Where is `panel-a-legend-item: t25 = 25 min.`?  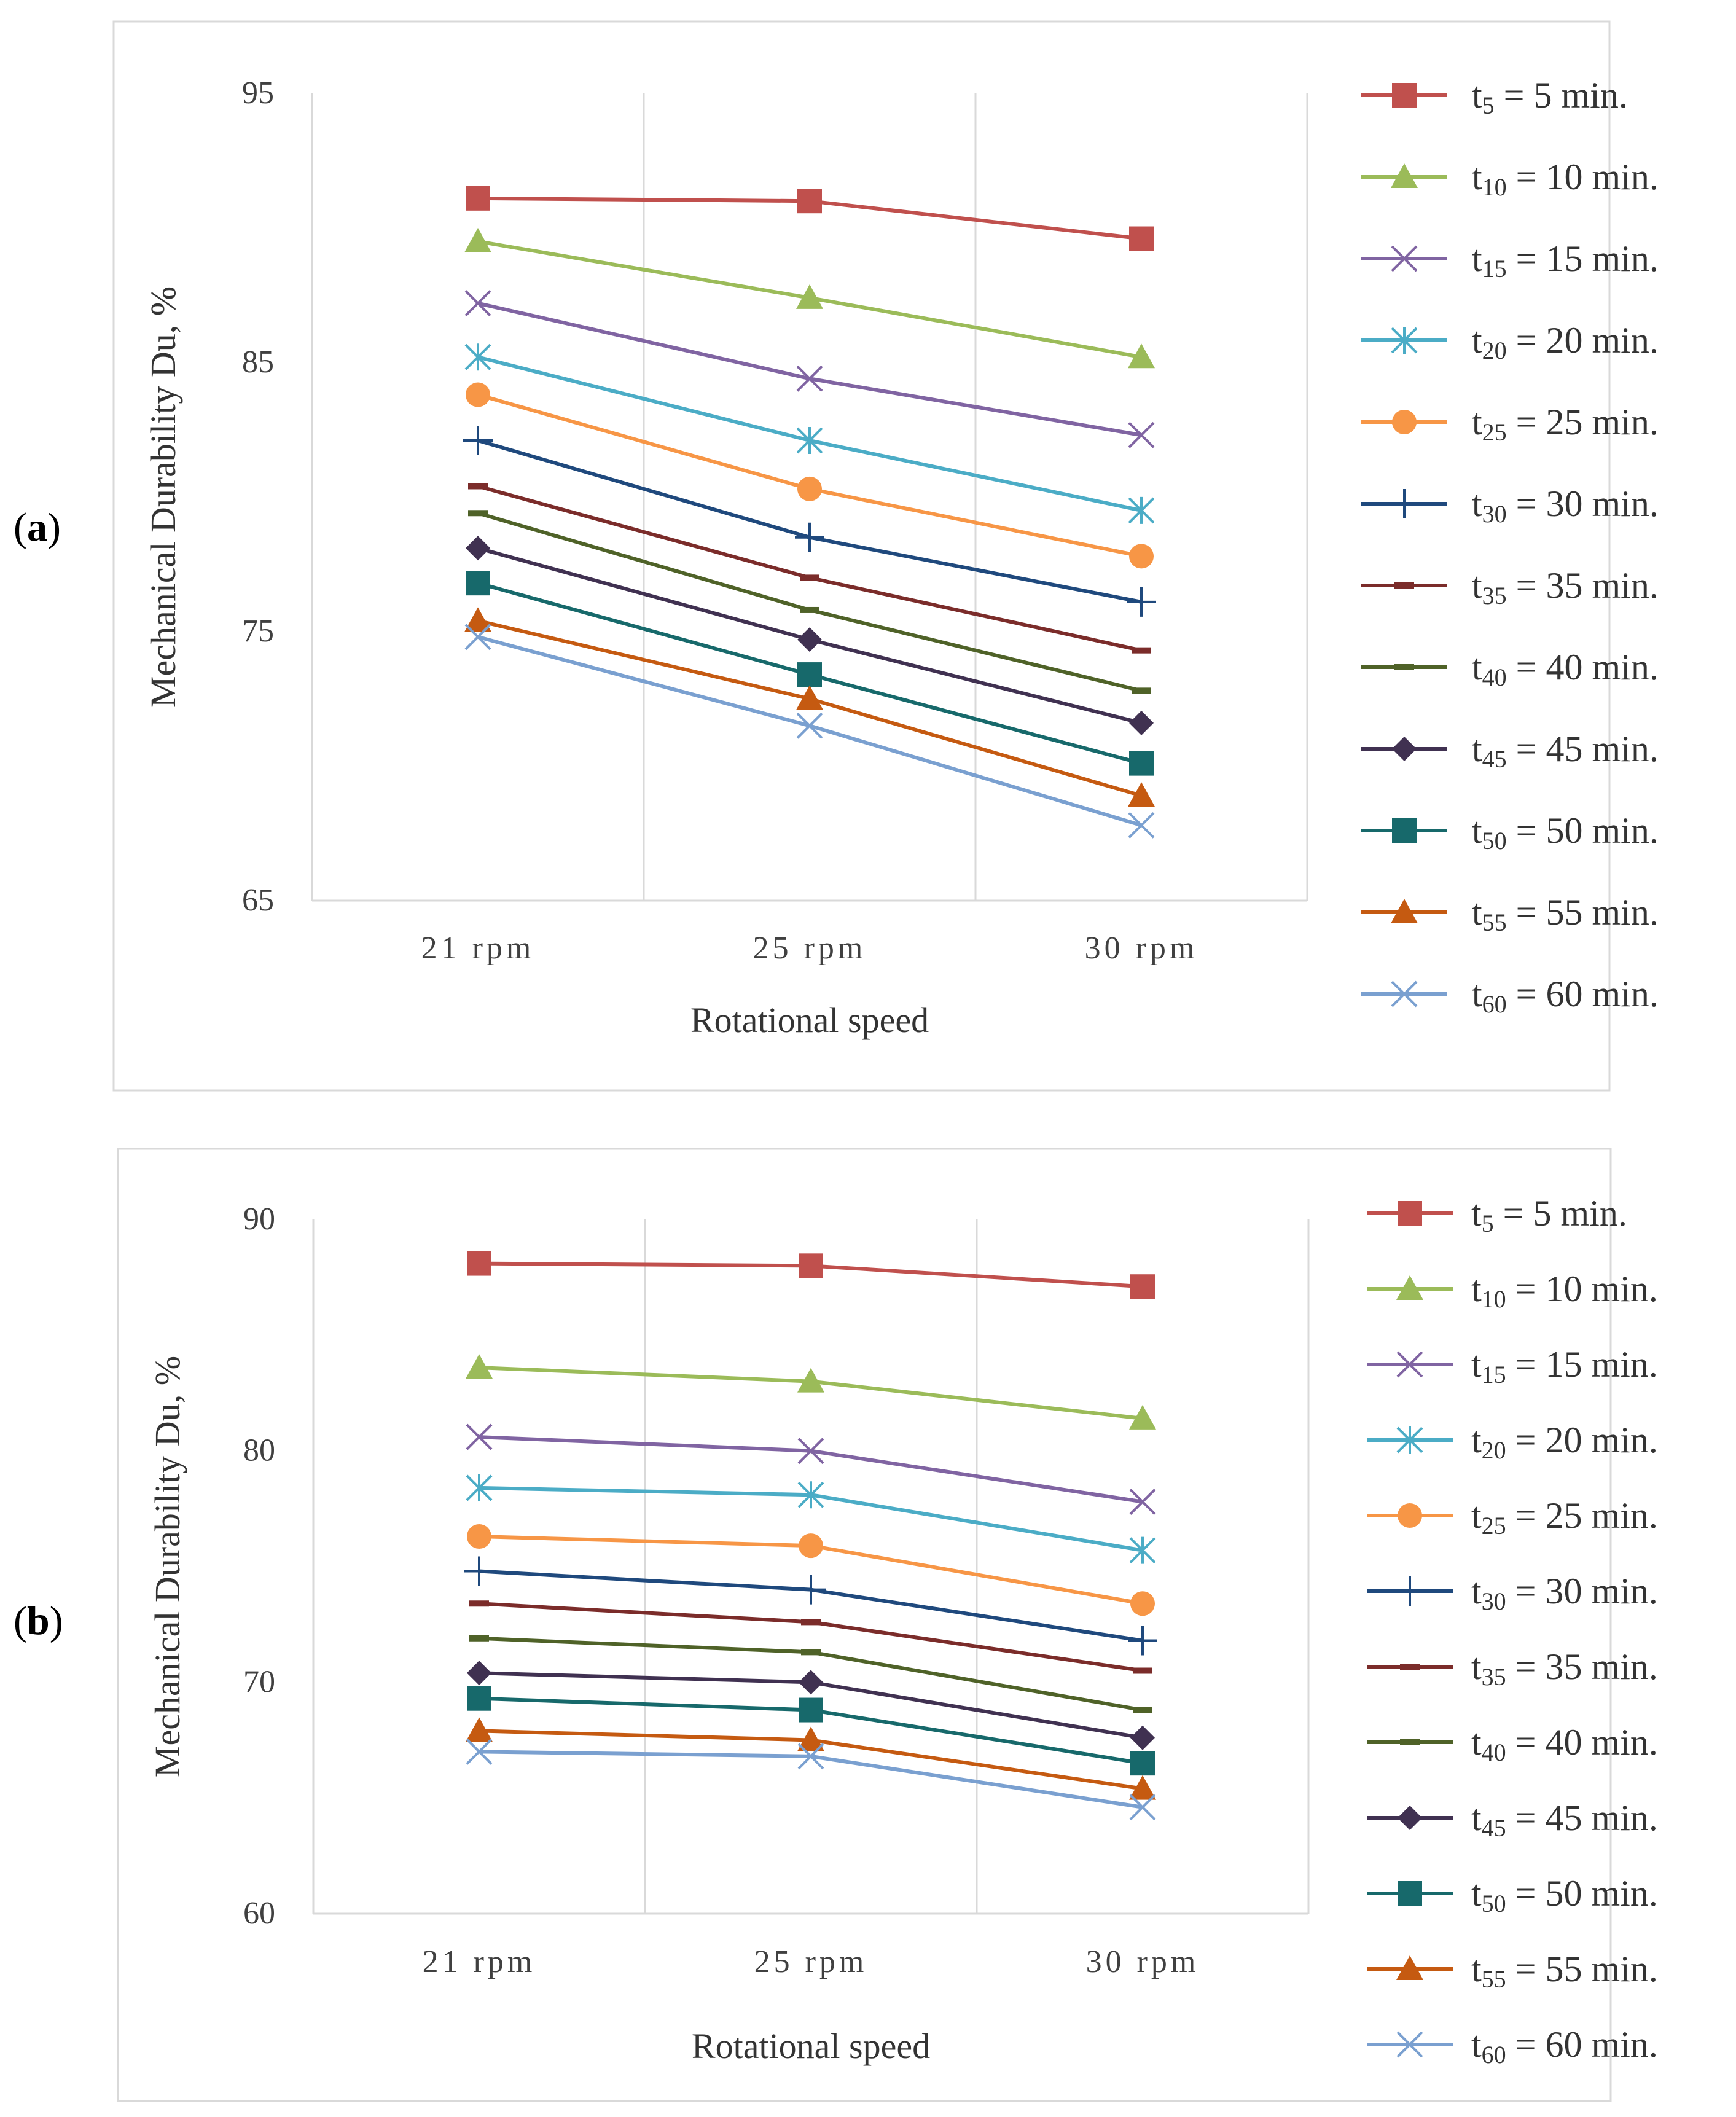 panel-a-legend-item: t25 = 25 min. is located at coordinates (1510, 424).